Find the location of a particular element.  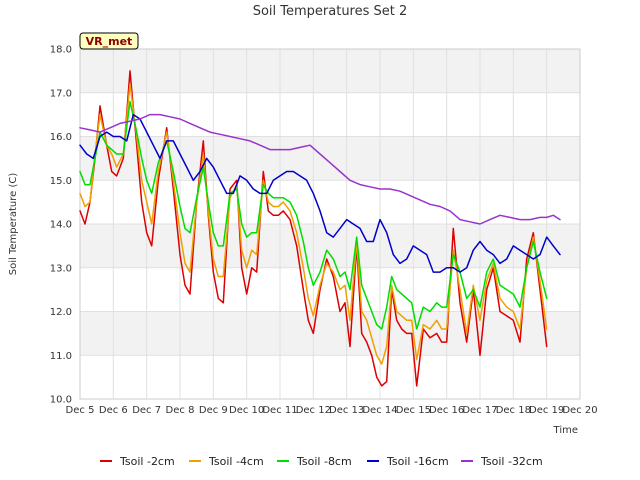

x-tick-label: Dec 8 is located at coordinates (180, 410).